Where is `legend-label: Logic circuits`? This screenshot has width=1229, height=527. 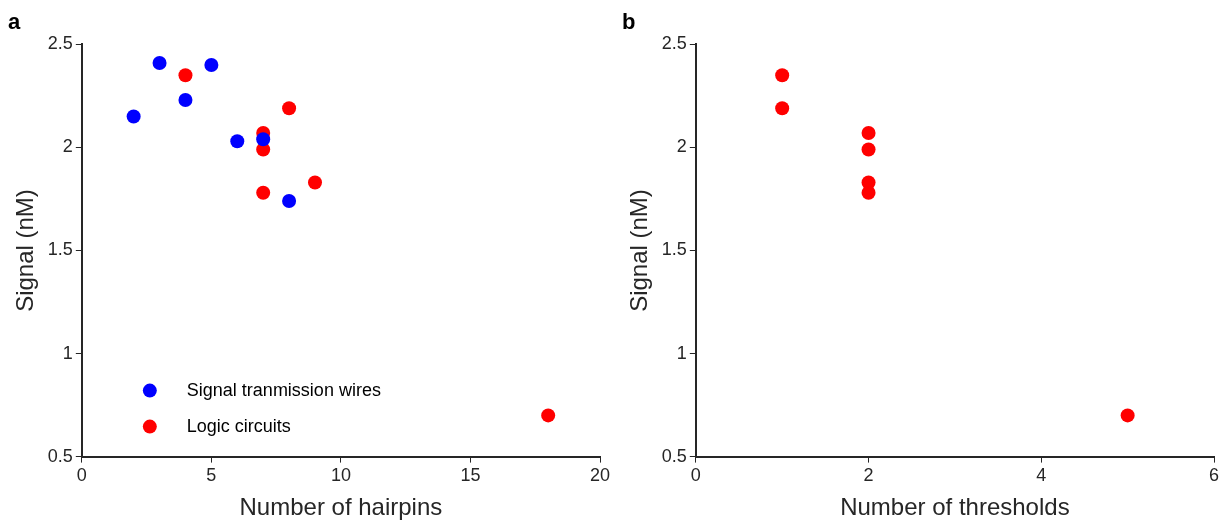 legend-label: Logic circuits is located at coordinates (238, 425).